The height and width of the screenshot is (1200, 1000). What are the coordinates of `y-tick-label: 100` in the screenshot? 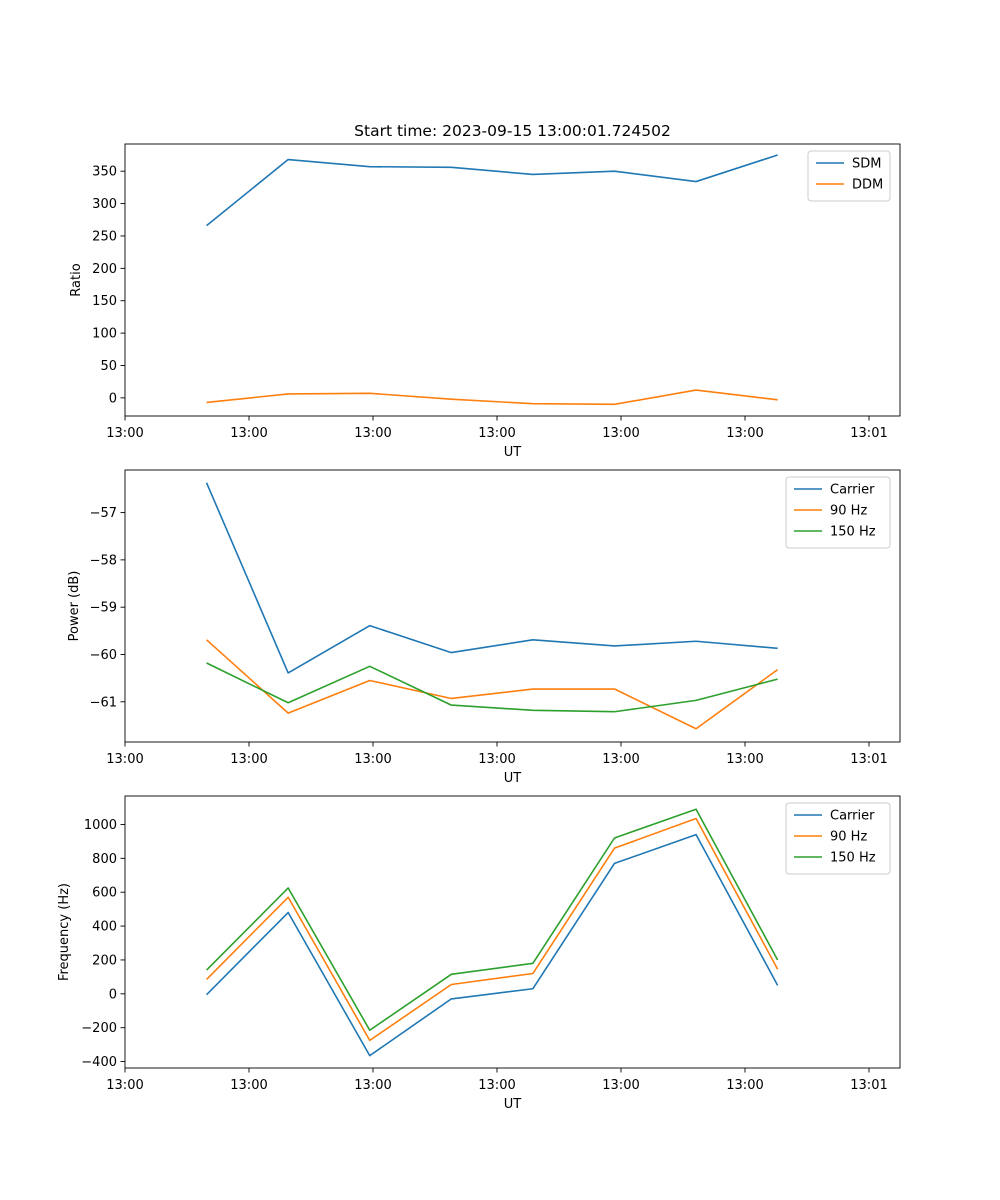 It's located at (104, 334).